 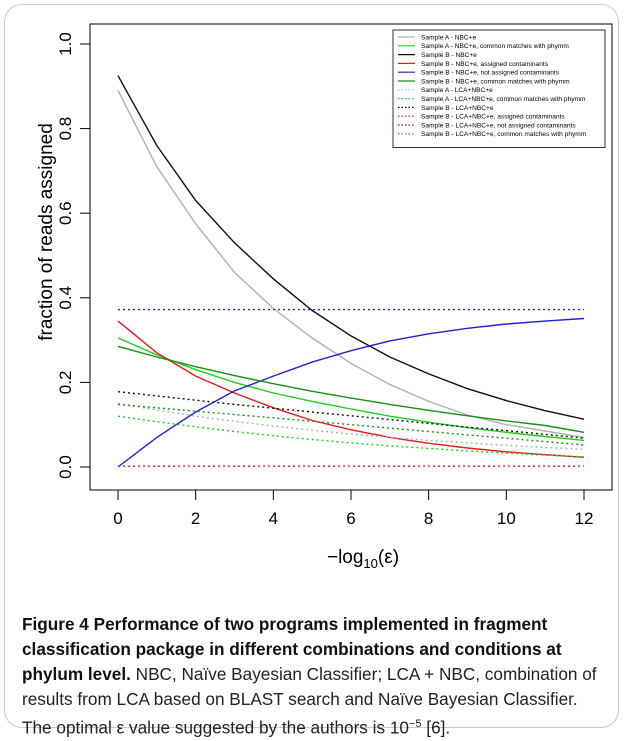 What do you see at coordinates (436, 727) in the screenshot?
I see `caption-reference: [6].` at bounding box center [436, 727].